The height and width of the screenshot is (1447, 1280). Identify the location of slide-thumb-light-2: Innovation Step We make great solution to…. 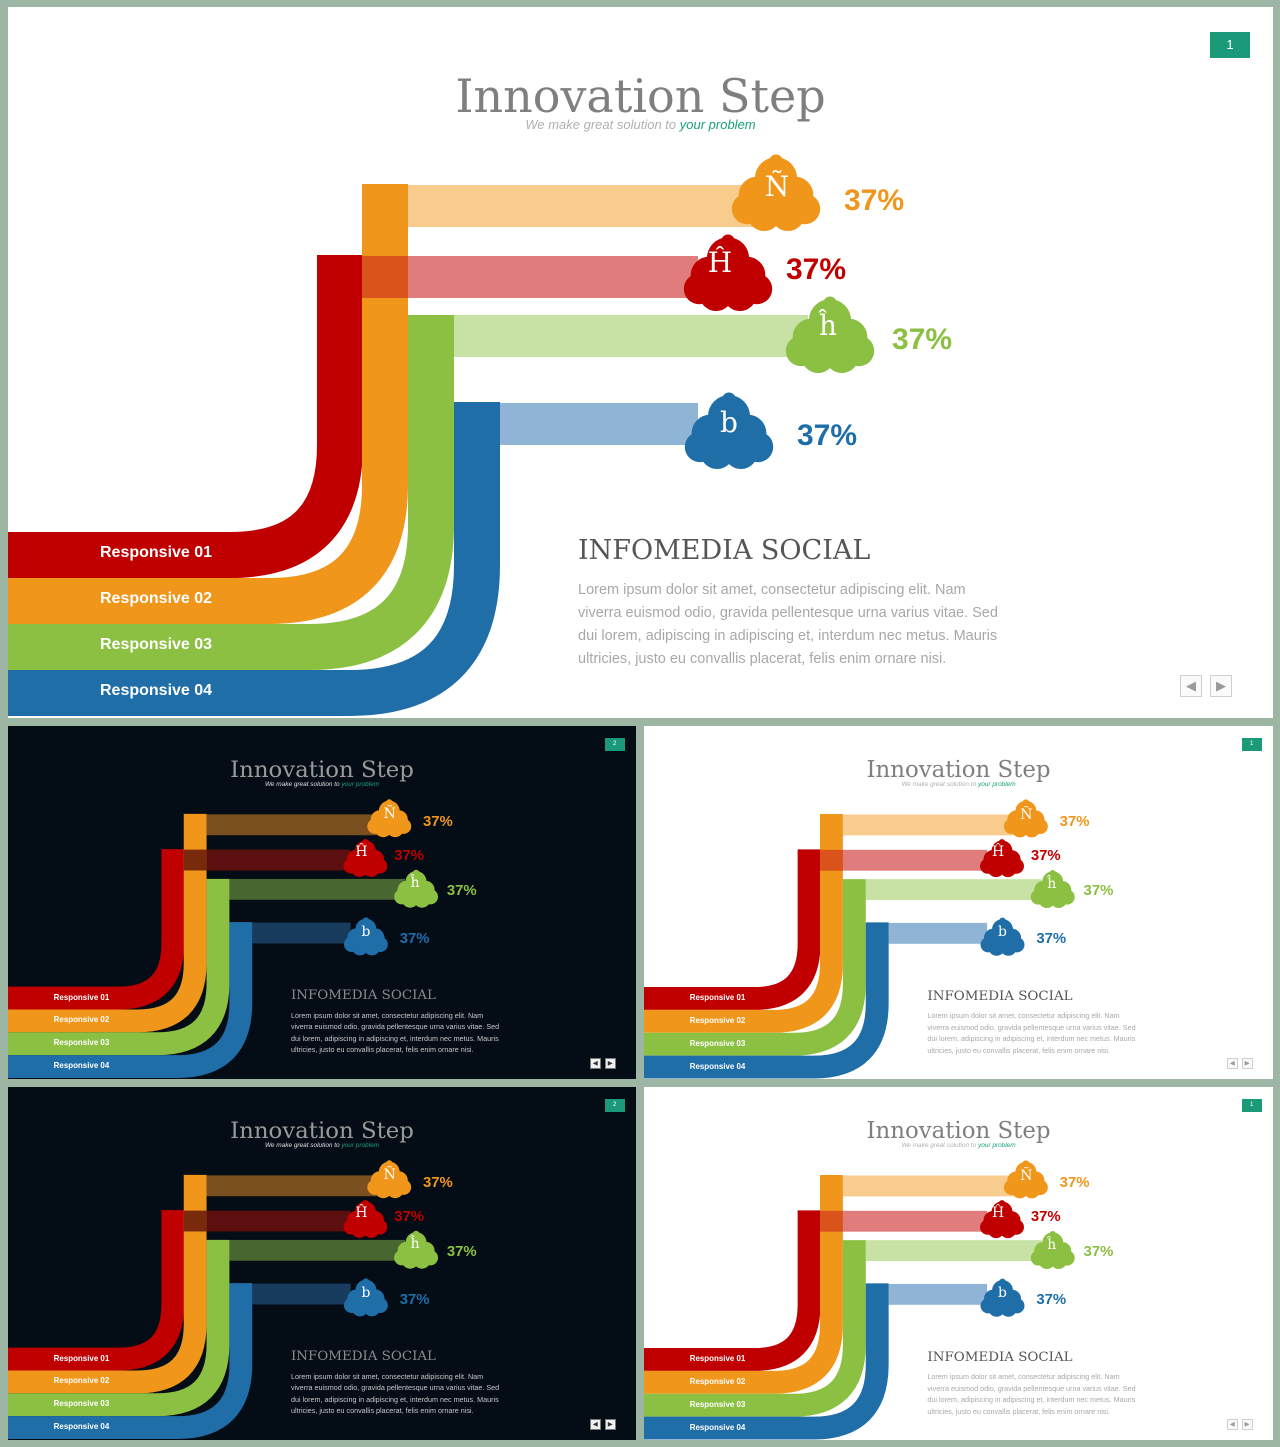
(958, 1263).